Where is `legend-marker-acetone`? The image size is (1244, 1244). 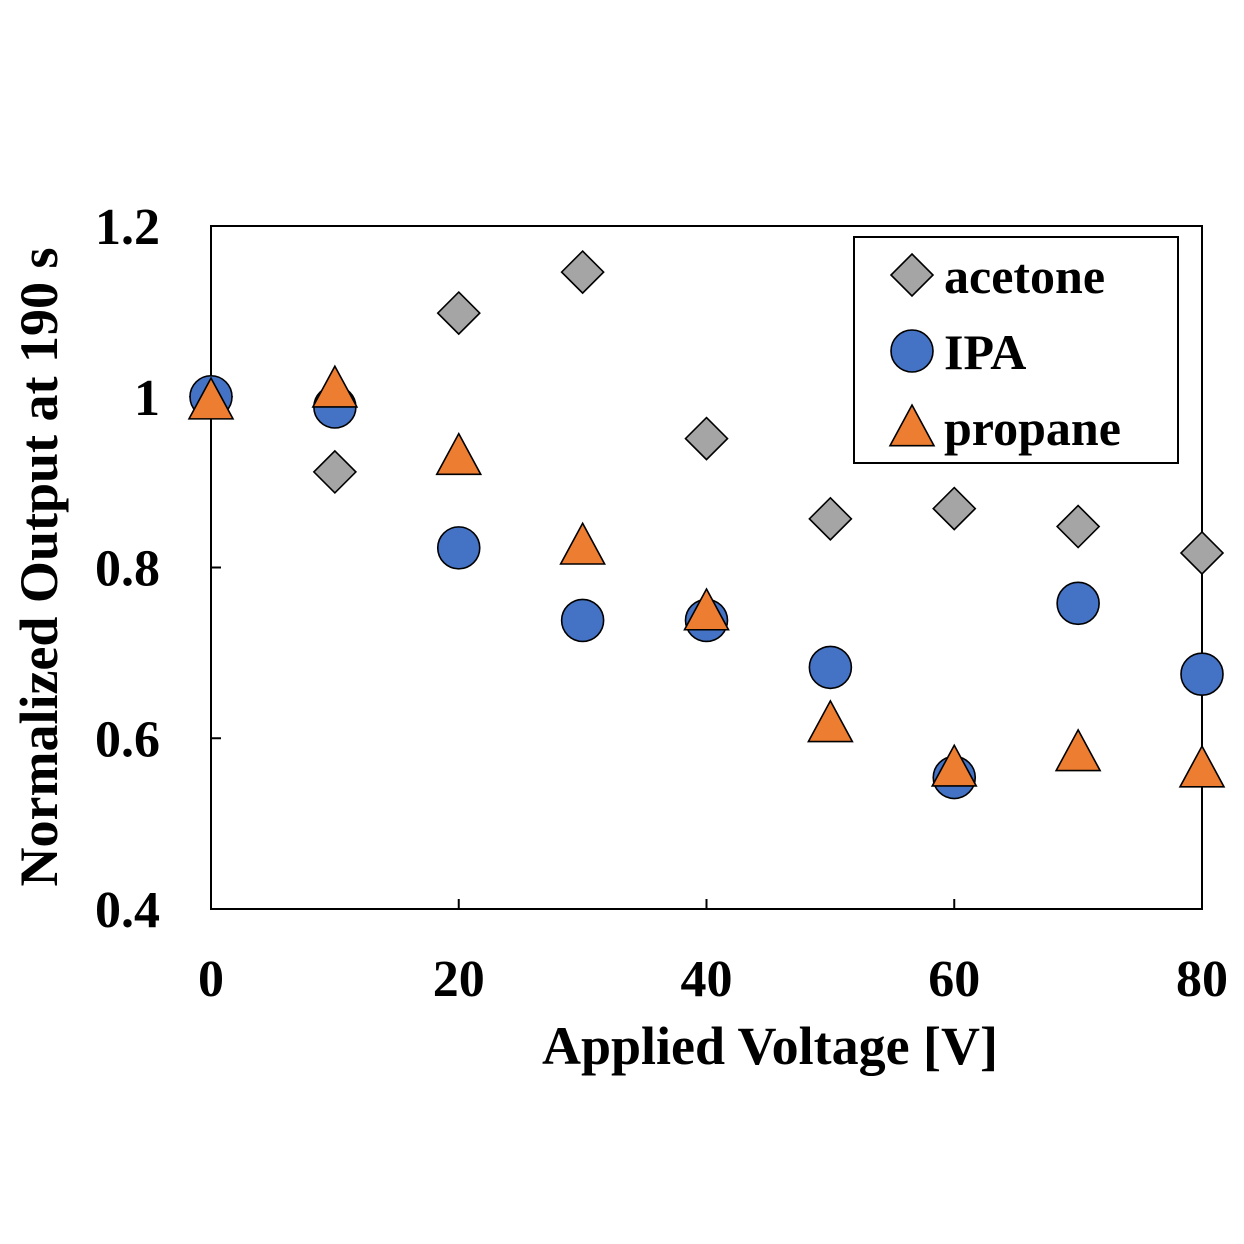 legend-marker-acetone is located at coordinates (912, 275).